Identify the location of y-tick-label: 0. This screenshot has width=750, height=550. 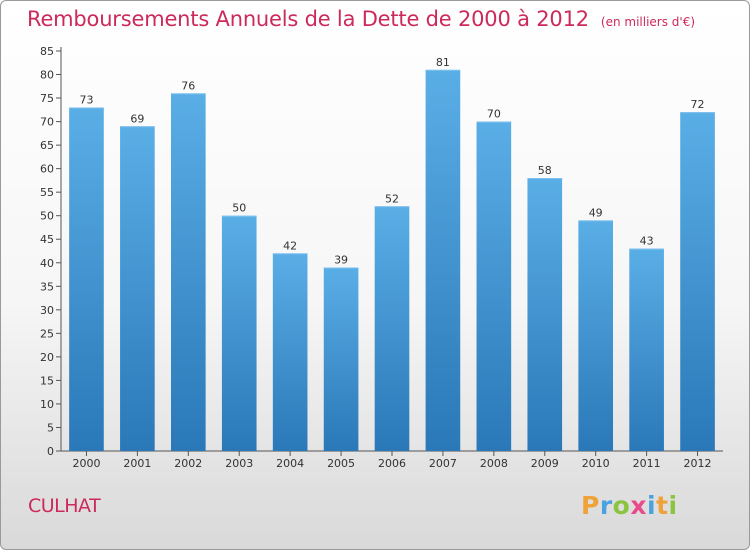
(50, 451).